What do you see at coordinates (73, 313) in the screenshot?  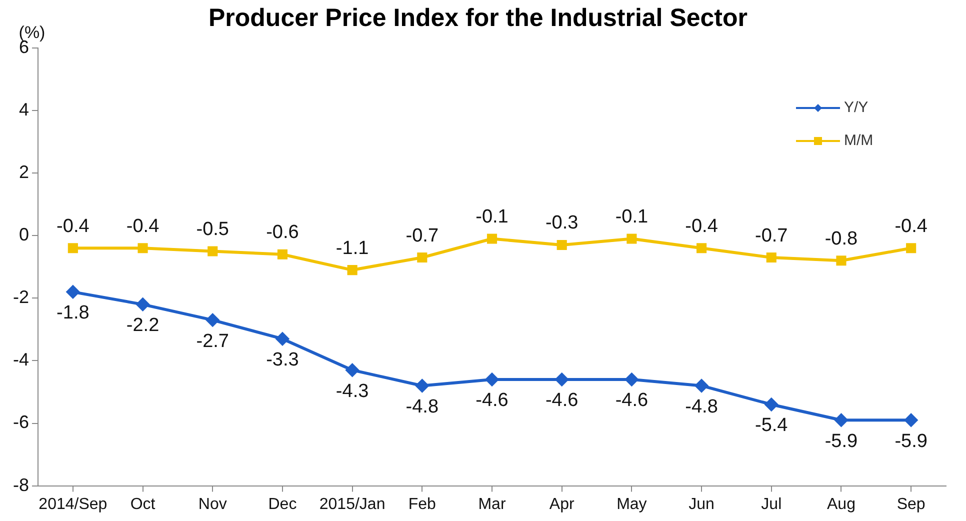 I see `data-label: -1.8` at bounding box center [73, 313].